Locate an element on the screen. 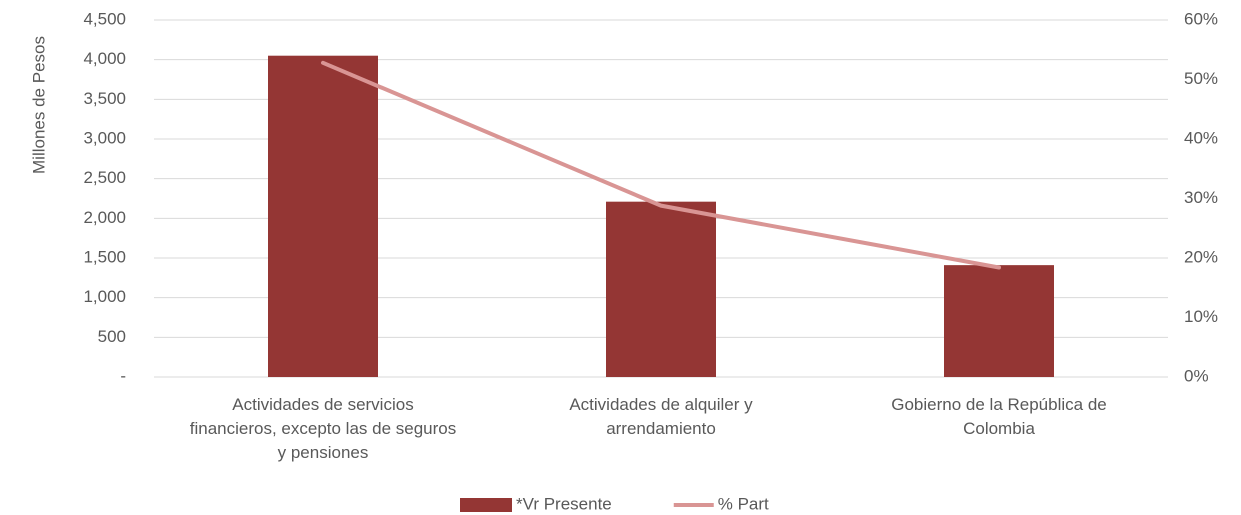 The image size is (1241, 515). y2-tick-label: 60% is located at coordinates (1201, 18).